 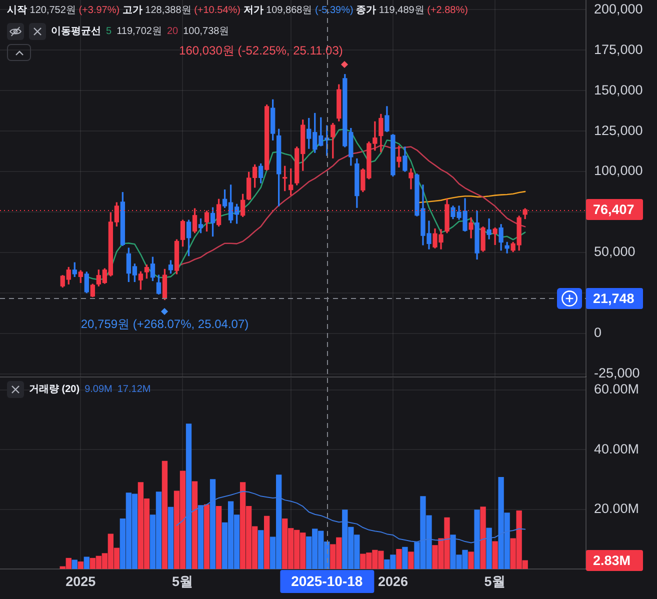 What do you see at coordinates (139, 31) in the screenshot?
I see `annotation: 119,702원` at bounding box center [139, 31].